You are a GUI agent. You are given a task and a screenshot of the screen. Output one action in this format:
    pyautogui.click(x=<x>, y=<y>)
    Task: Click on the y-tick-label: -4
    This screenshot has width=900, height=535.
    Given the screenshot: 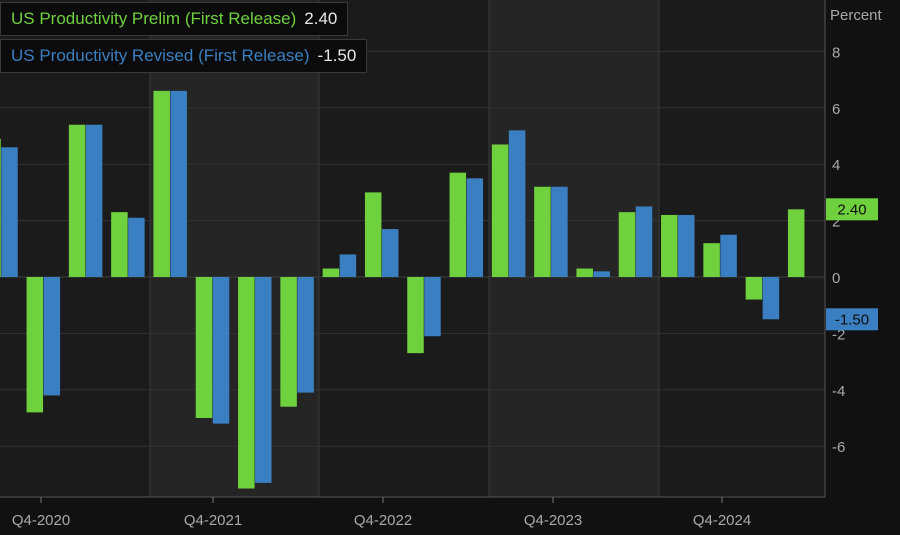 What is the action you would take?
    pyautogui.click(x=838, y=391)
    